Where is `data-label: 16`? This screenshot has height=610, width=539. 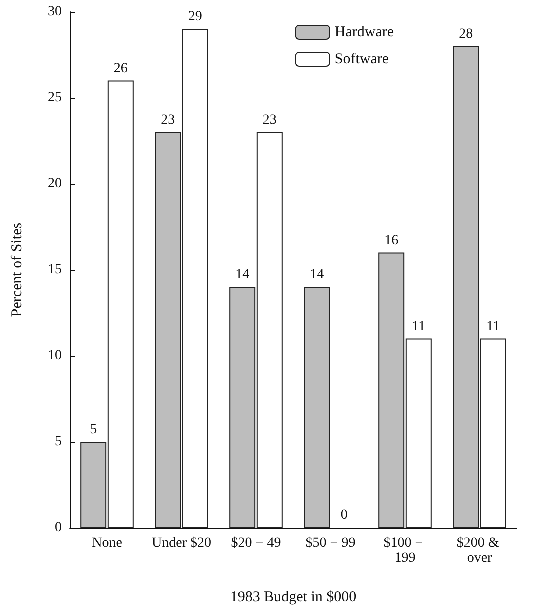 data-label: 16 is located at coordinates (391, 240).